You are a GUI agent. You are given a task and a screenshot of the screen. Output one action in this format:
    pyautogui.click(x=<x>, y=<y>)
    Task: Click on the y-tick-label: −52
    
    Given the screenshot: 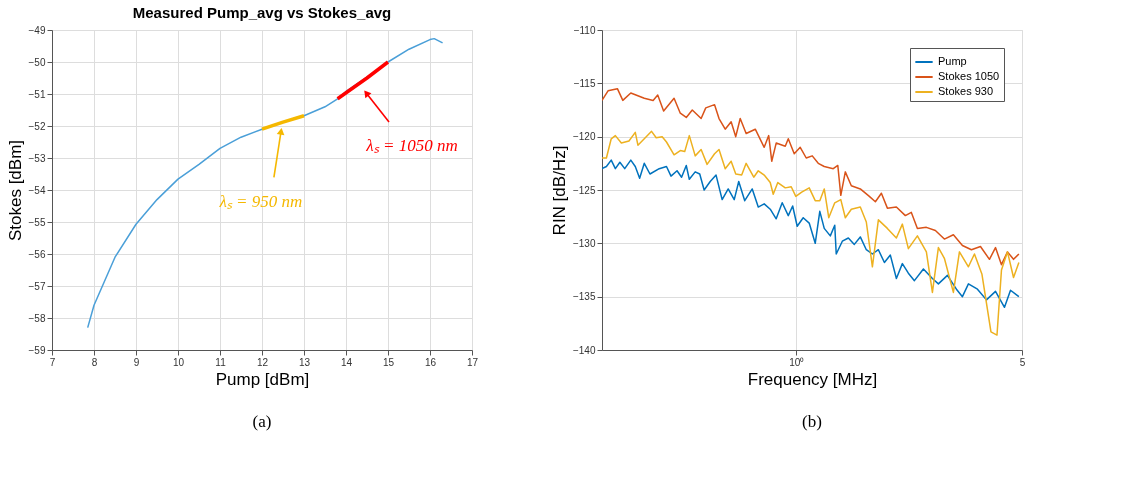 What is the action you would take?
    pyautogui.click(x=37, y=126)
    